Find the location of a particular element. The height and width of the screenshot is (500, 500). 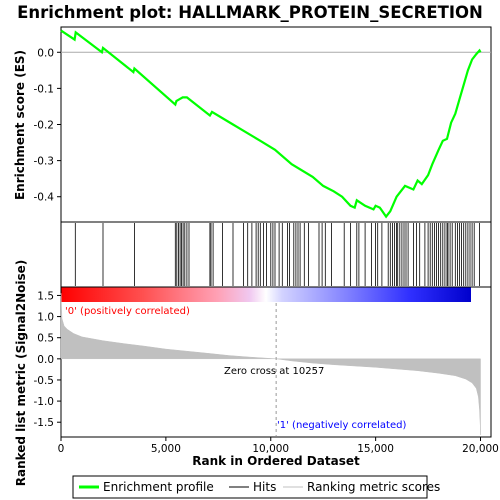

es-tick-label: -0.4 is located at coordinates (44, 198).